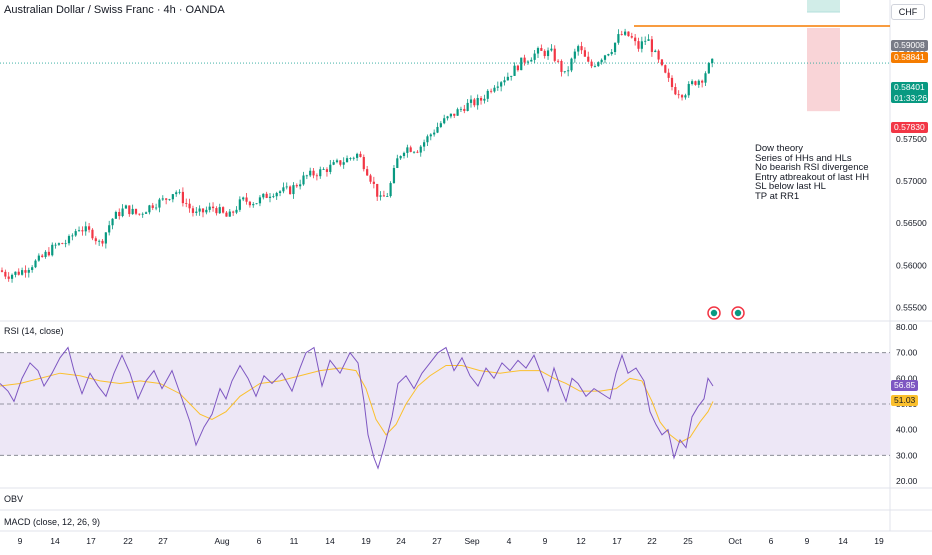 Image resolution: width=932 pixels, height=555 pixels. Describe the element at coordinates (779, 148) in the screenshot. I see `note-line: Dow theory` at that location.